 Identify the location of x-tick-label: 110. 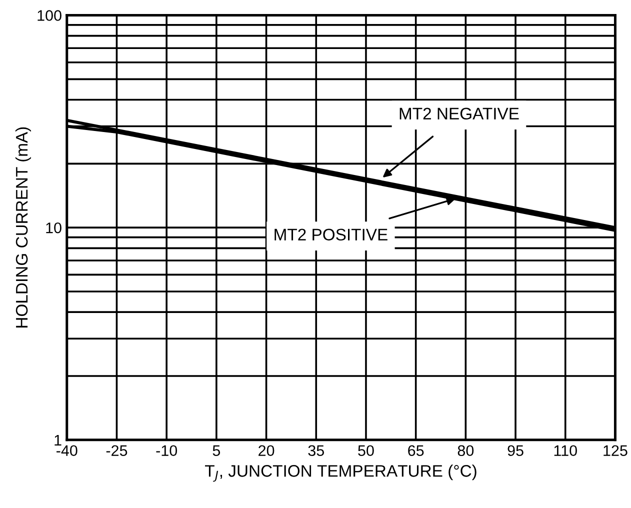
(565, 450).